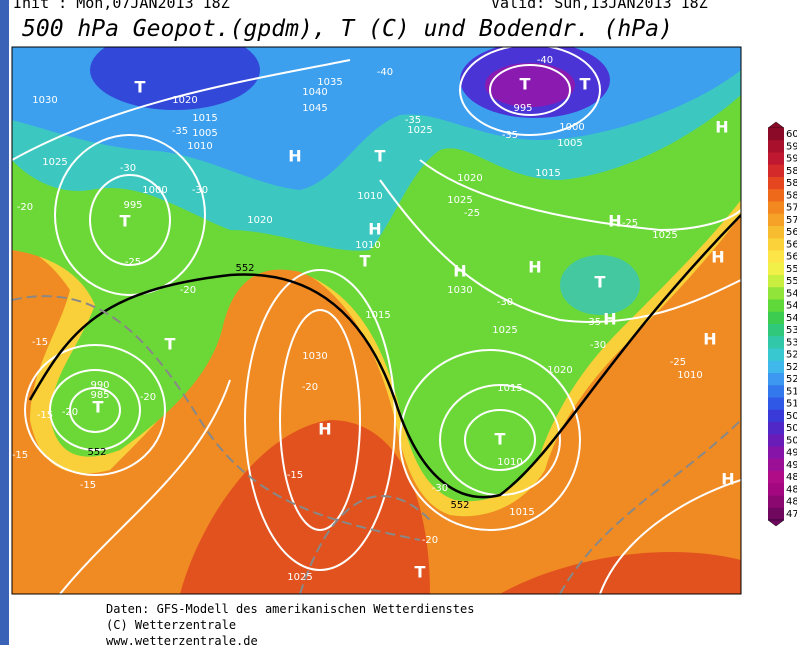  What do you see at coordinates (791, 220) in the screenshot?
I see `legend-label: 572` at bounding box center [791, 220].